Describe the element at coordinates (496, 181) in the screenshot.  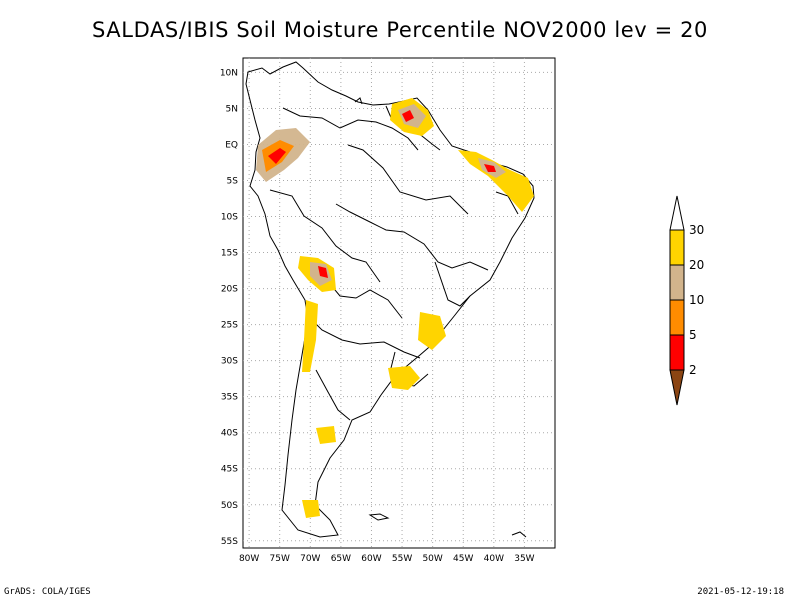
I see `shade-ne-brazil` at that location.